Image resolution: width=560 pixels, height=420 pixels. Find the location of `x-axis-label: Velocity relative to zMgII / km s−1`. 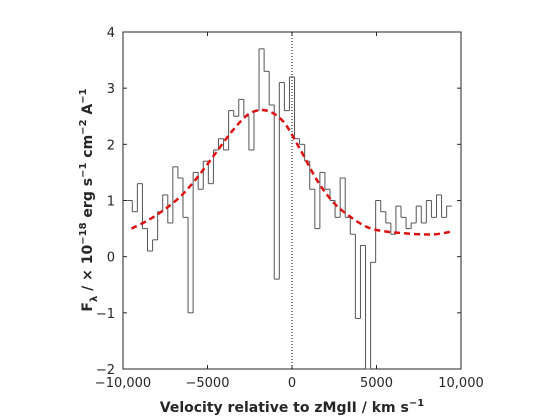

x-axis-label: Velocity relative to zMgII / km s−1 is located at coordinates (292, 407).